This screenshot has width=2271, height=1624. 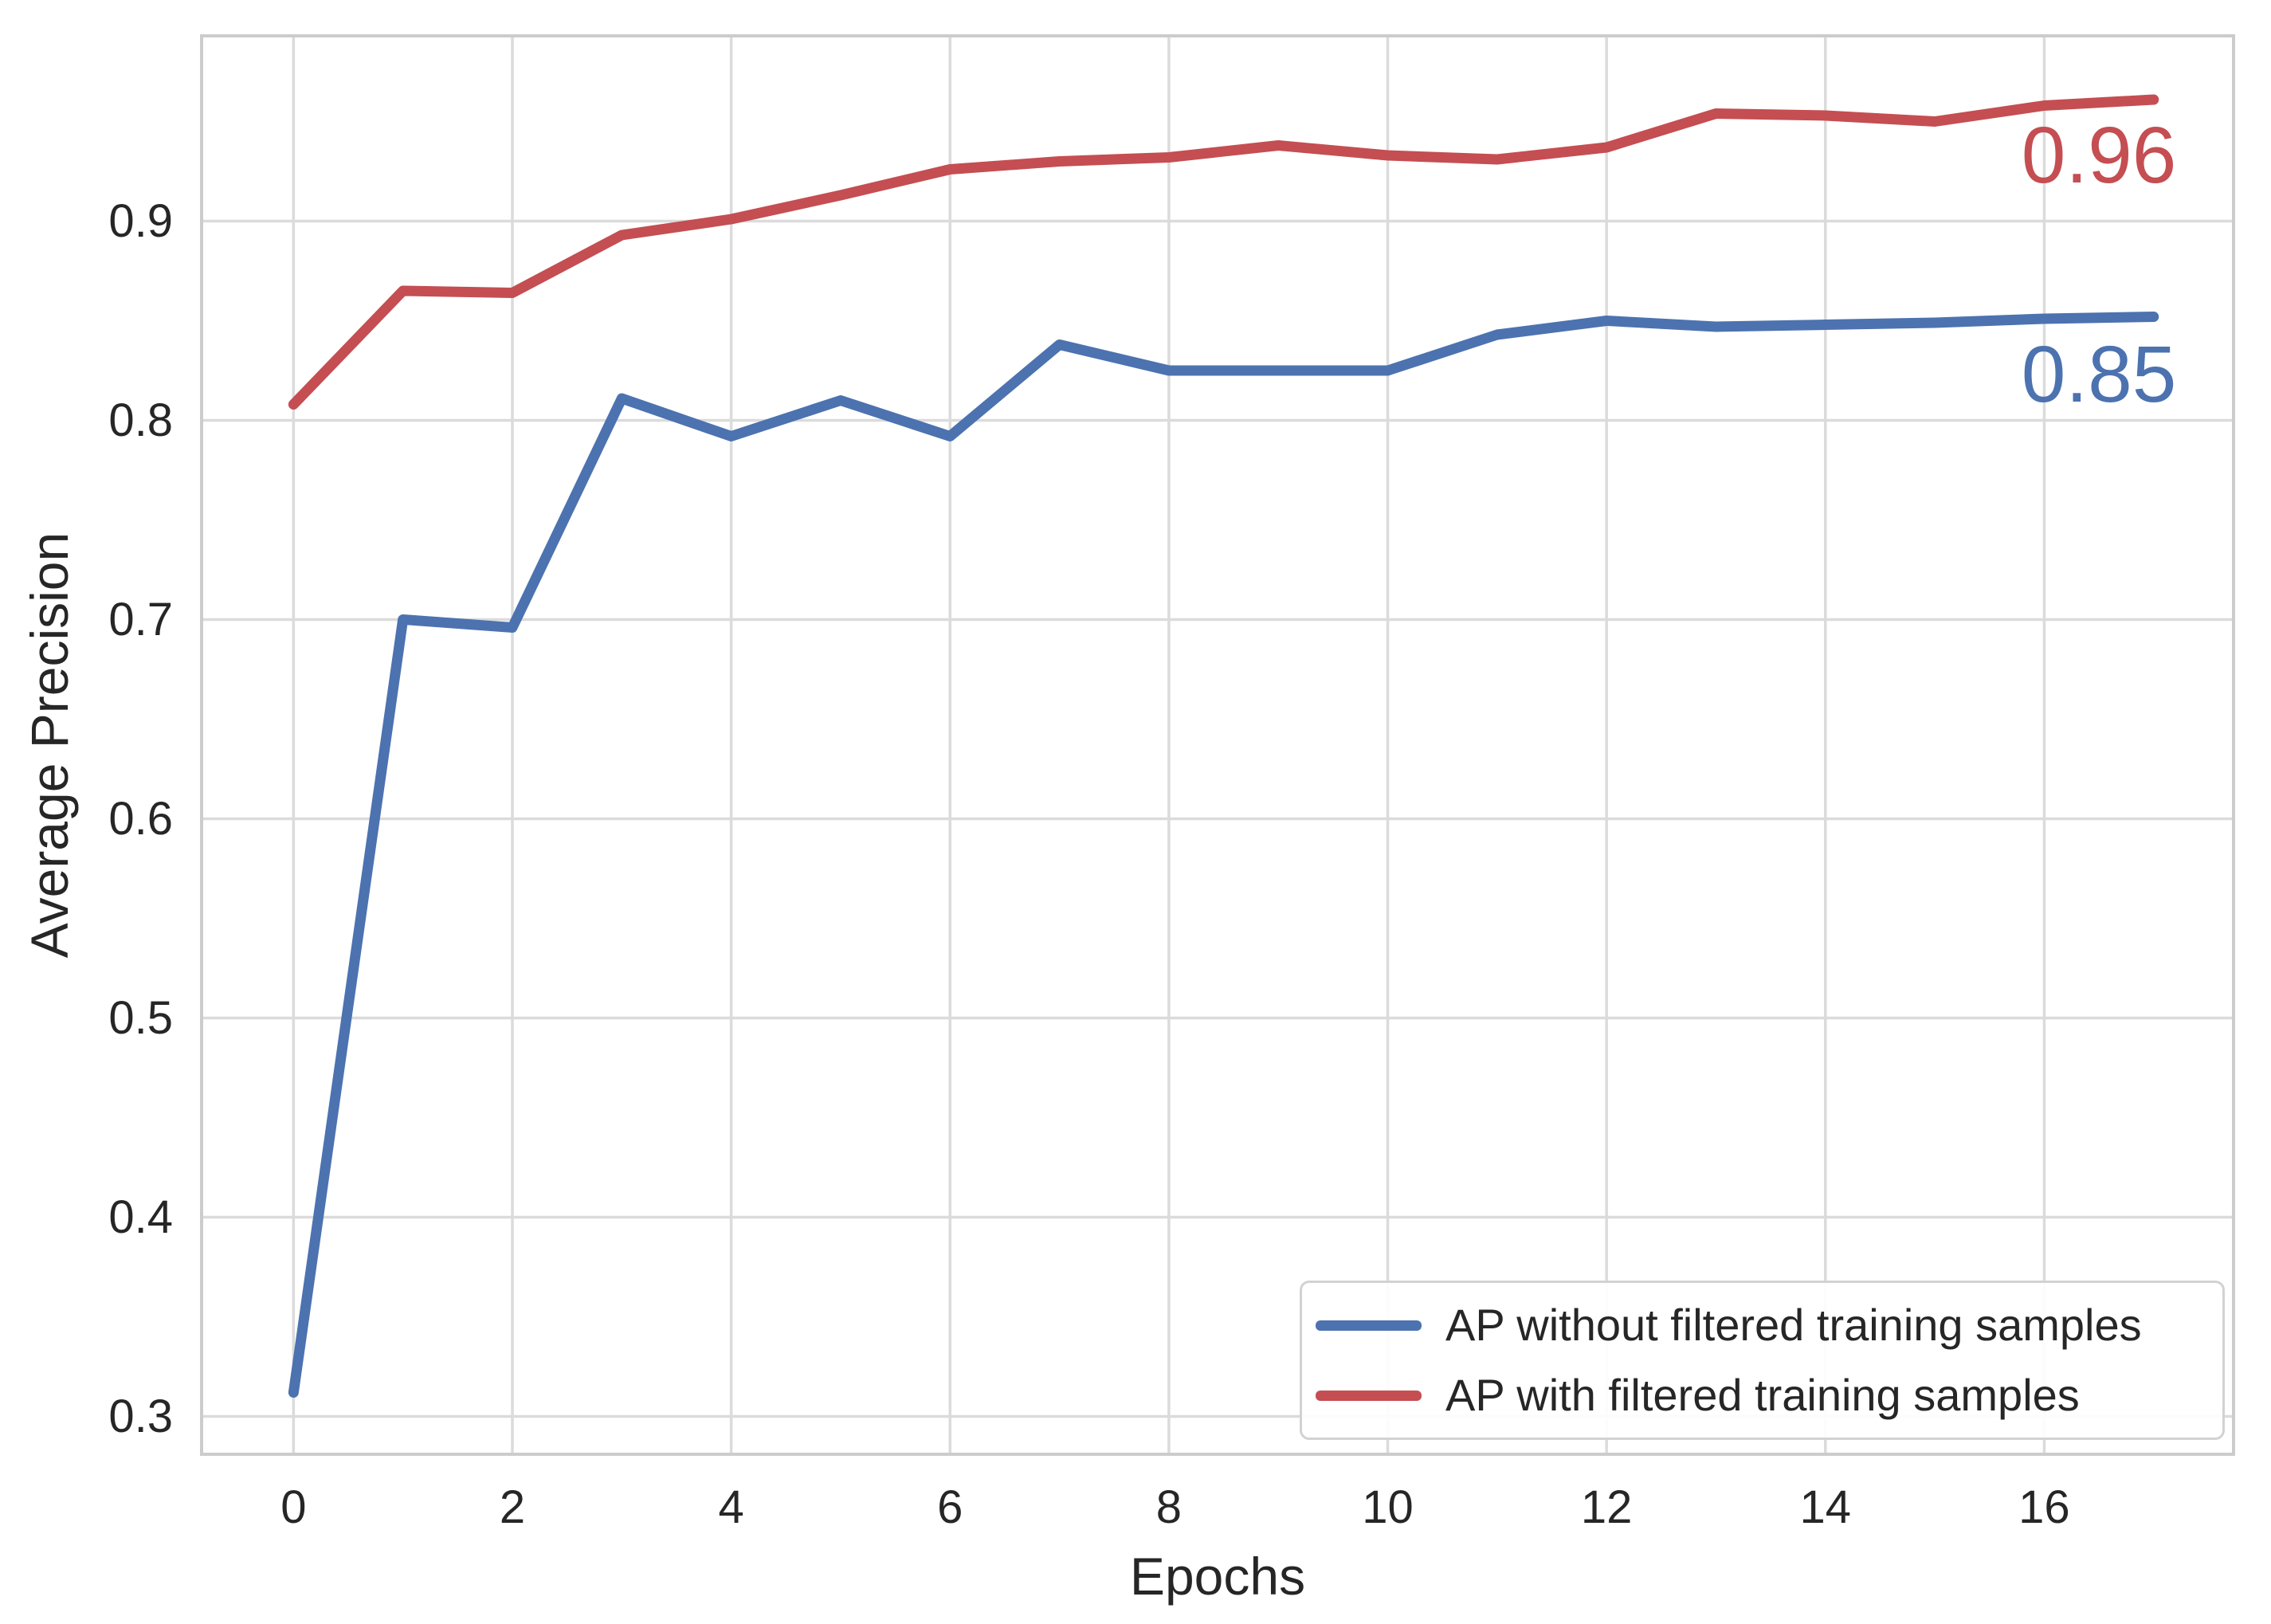 What do you see at coordinates (140, 420) in the screenshot?
I see `y-tick-label: 0.8` at bounding box center [140, 420].